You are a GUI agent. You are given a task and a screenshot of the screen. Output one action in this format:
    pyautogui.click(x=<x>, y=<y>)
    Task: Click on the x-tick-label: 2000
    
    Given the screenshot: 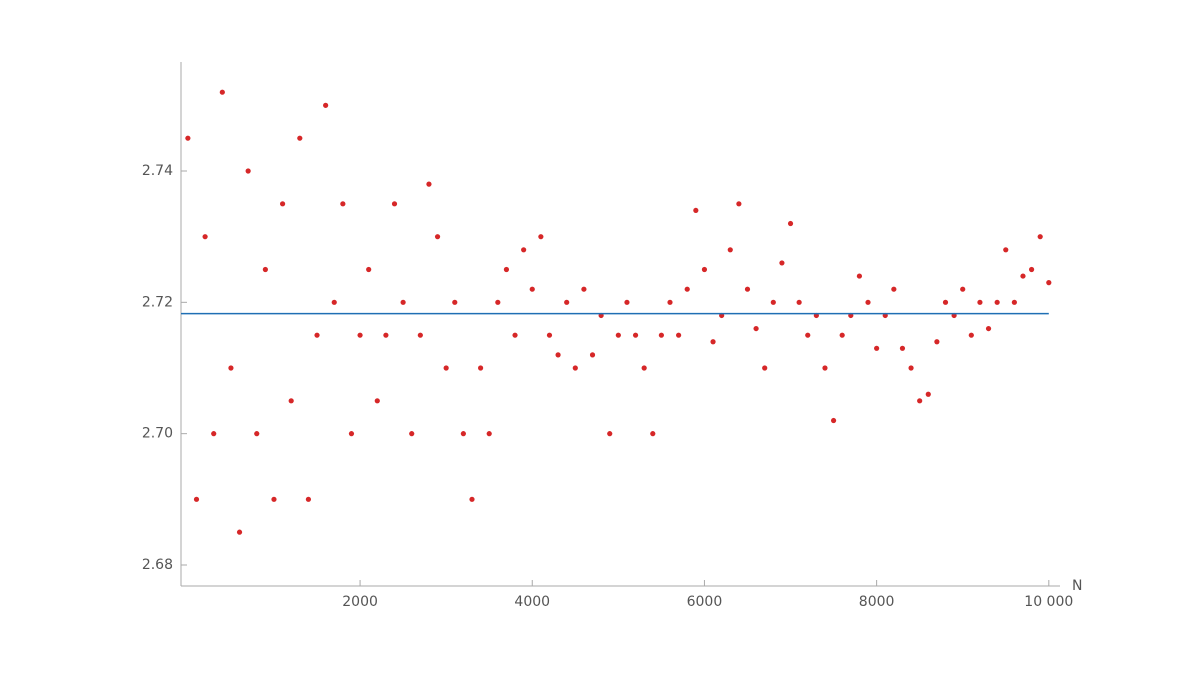 What is the action you would take?
    pyautogui.click(x=360, y=602)
    